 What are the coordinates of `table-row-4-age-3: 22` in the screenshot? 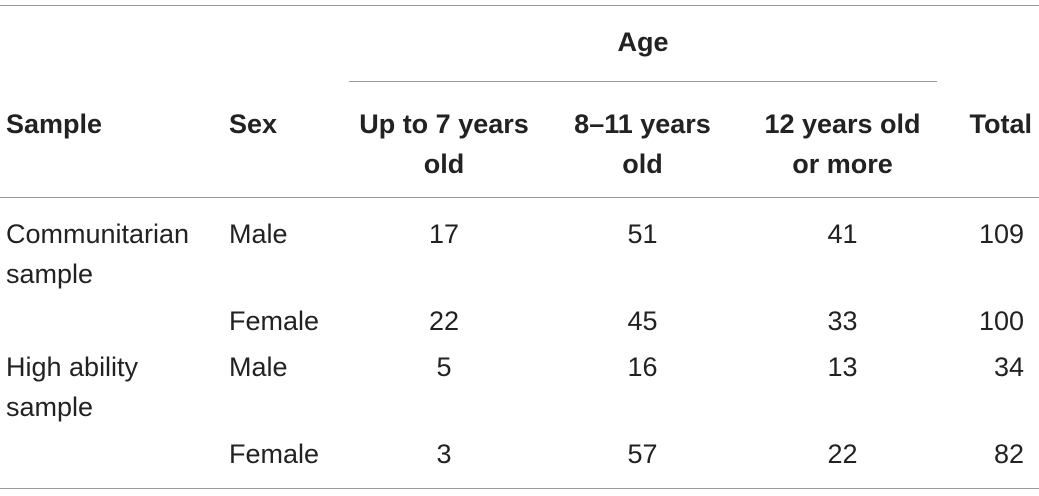 It's located at (842, 454).